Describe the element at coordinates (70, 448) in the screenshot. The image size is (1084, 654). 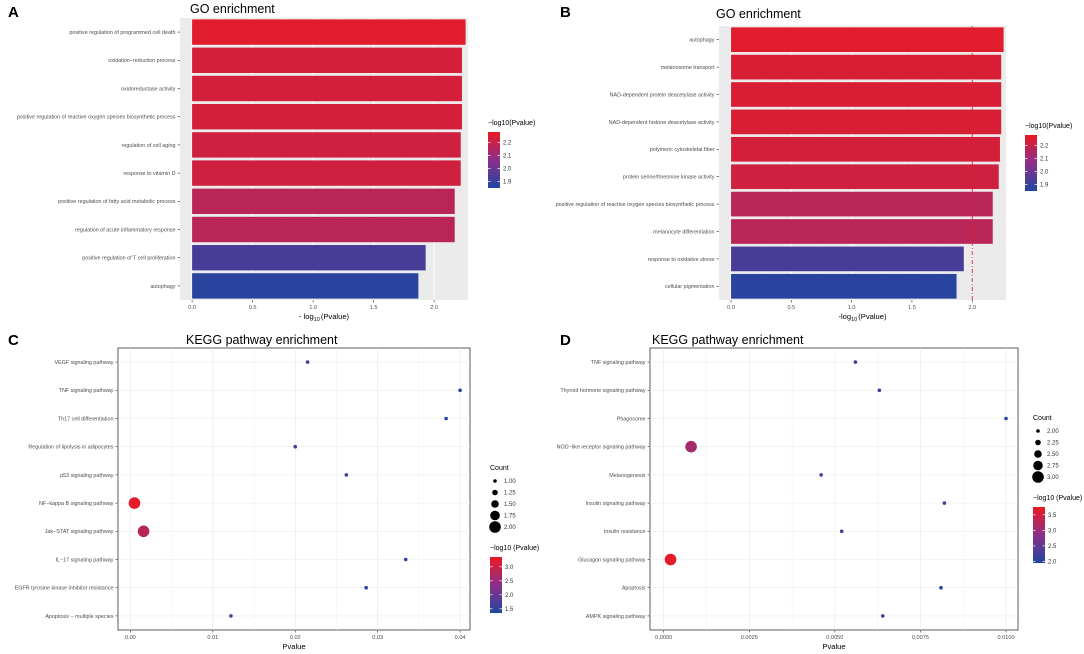
I see `y-tick-label: Regulation of lipolysis in adipocytes` at that location.